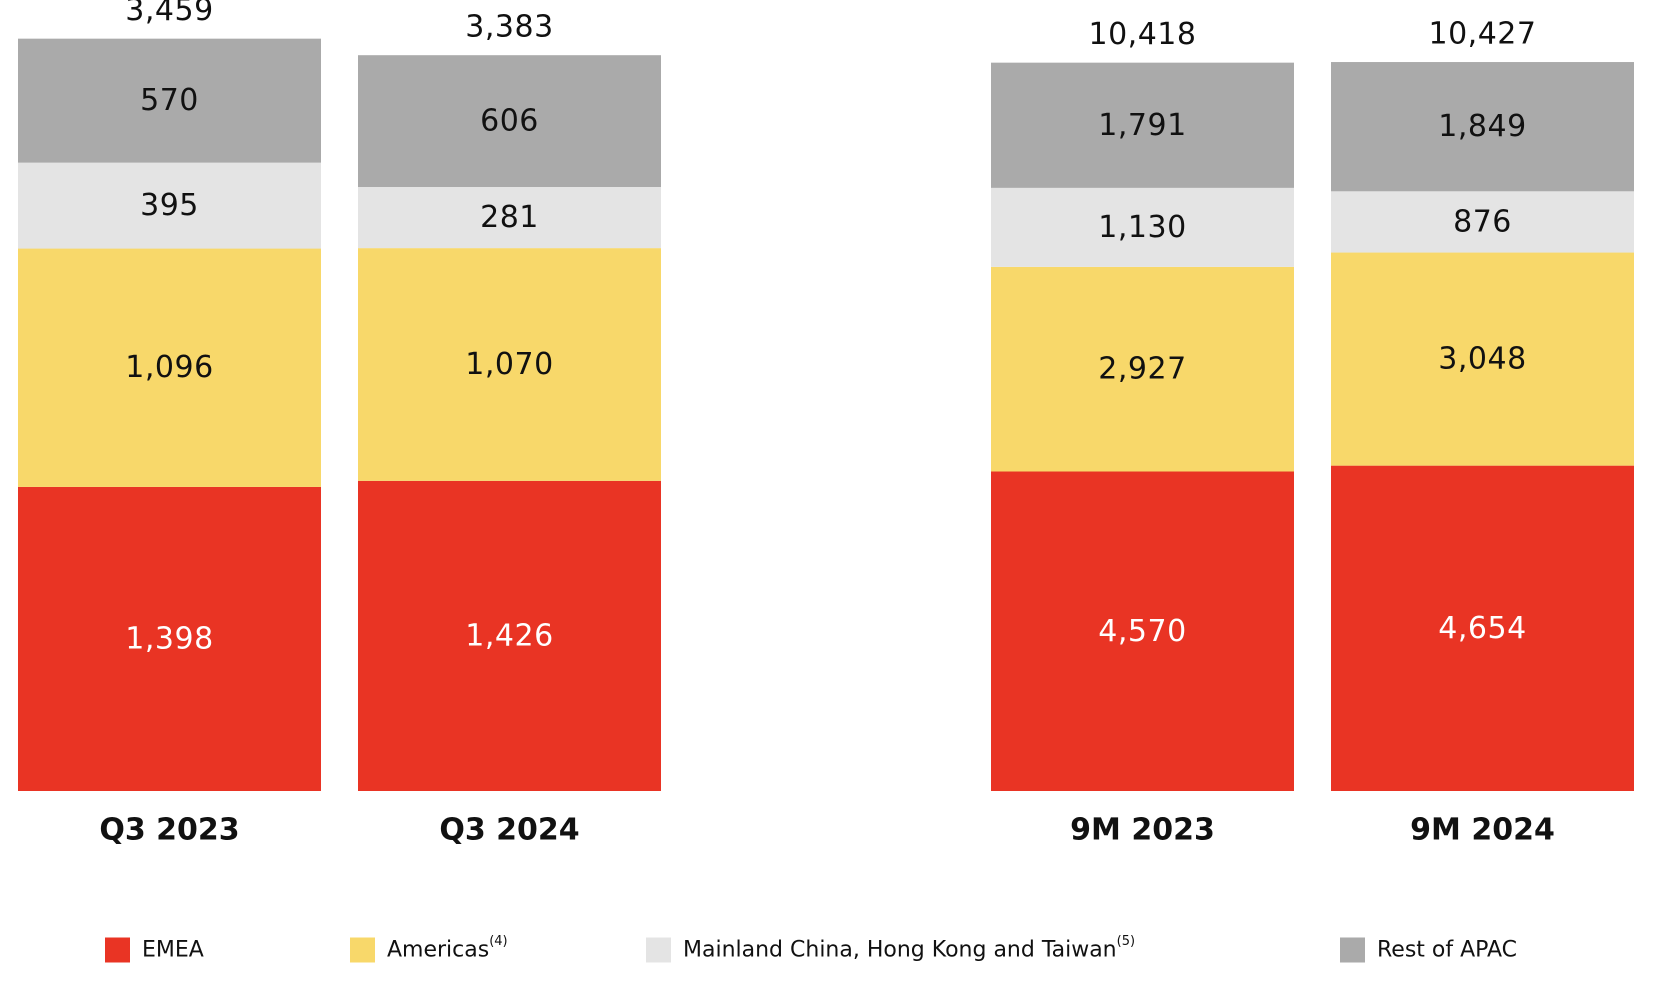 The width and height of the screenshot is (1664, 990). What do you see at coordinates (1482, 830) in the screenshot?
I see `category-label-9m-2024: 9M 2024` at bounding box center [1482, 830].